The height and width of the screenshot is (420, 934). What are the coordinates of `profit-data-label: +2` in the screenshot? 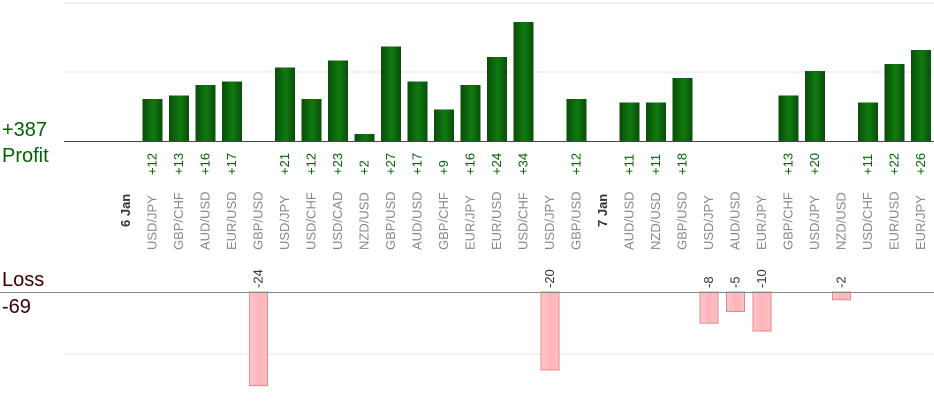 It's located at (364, 167).